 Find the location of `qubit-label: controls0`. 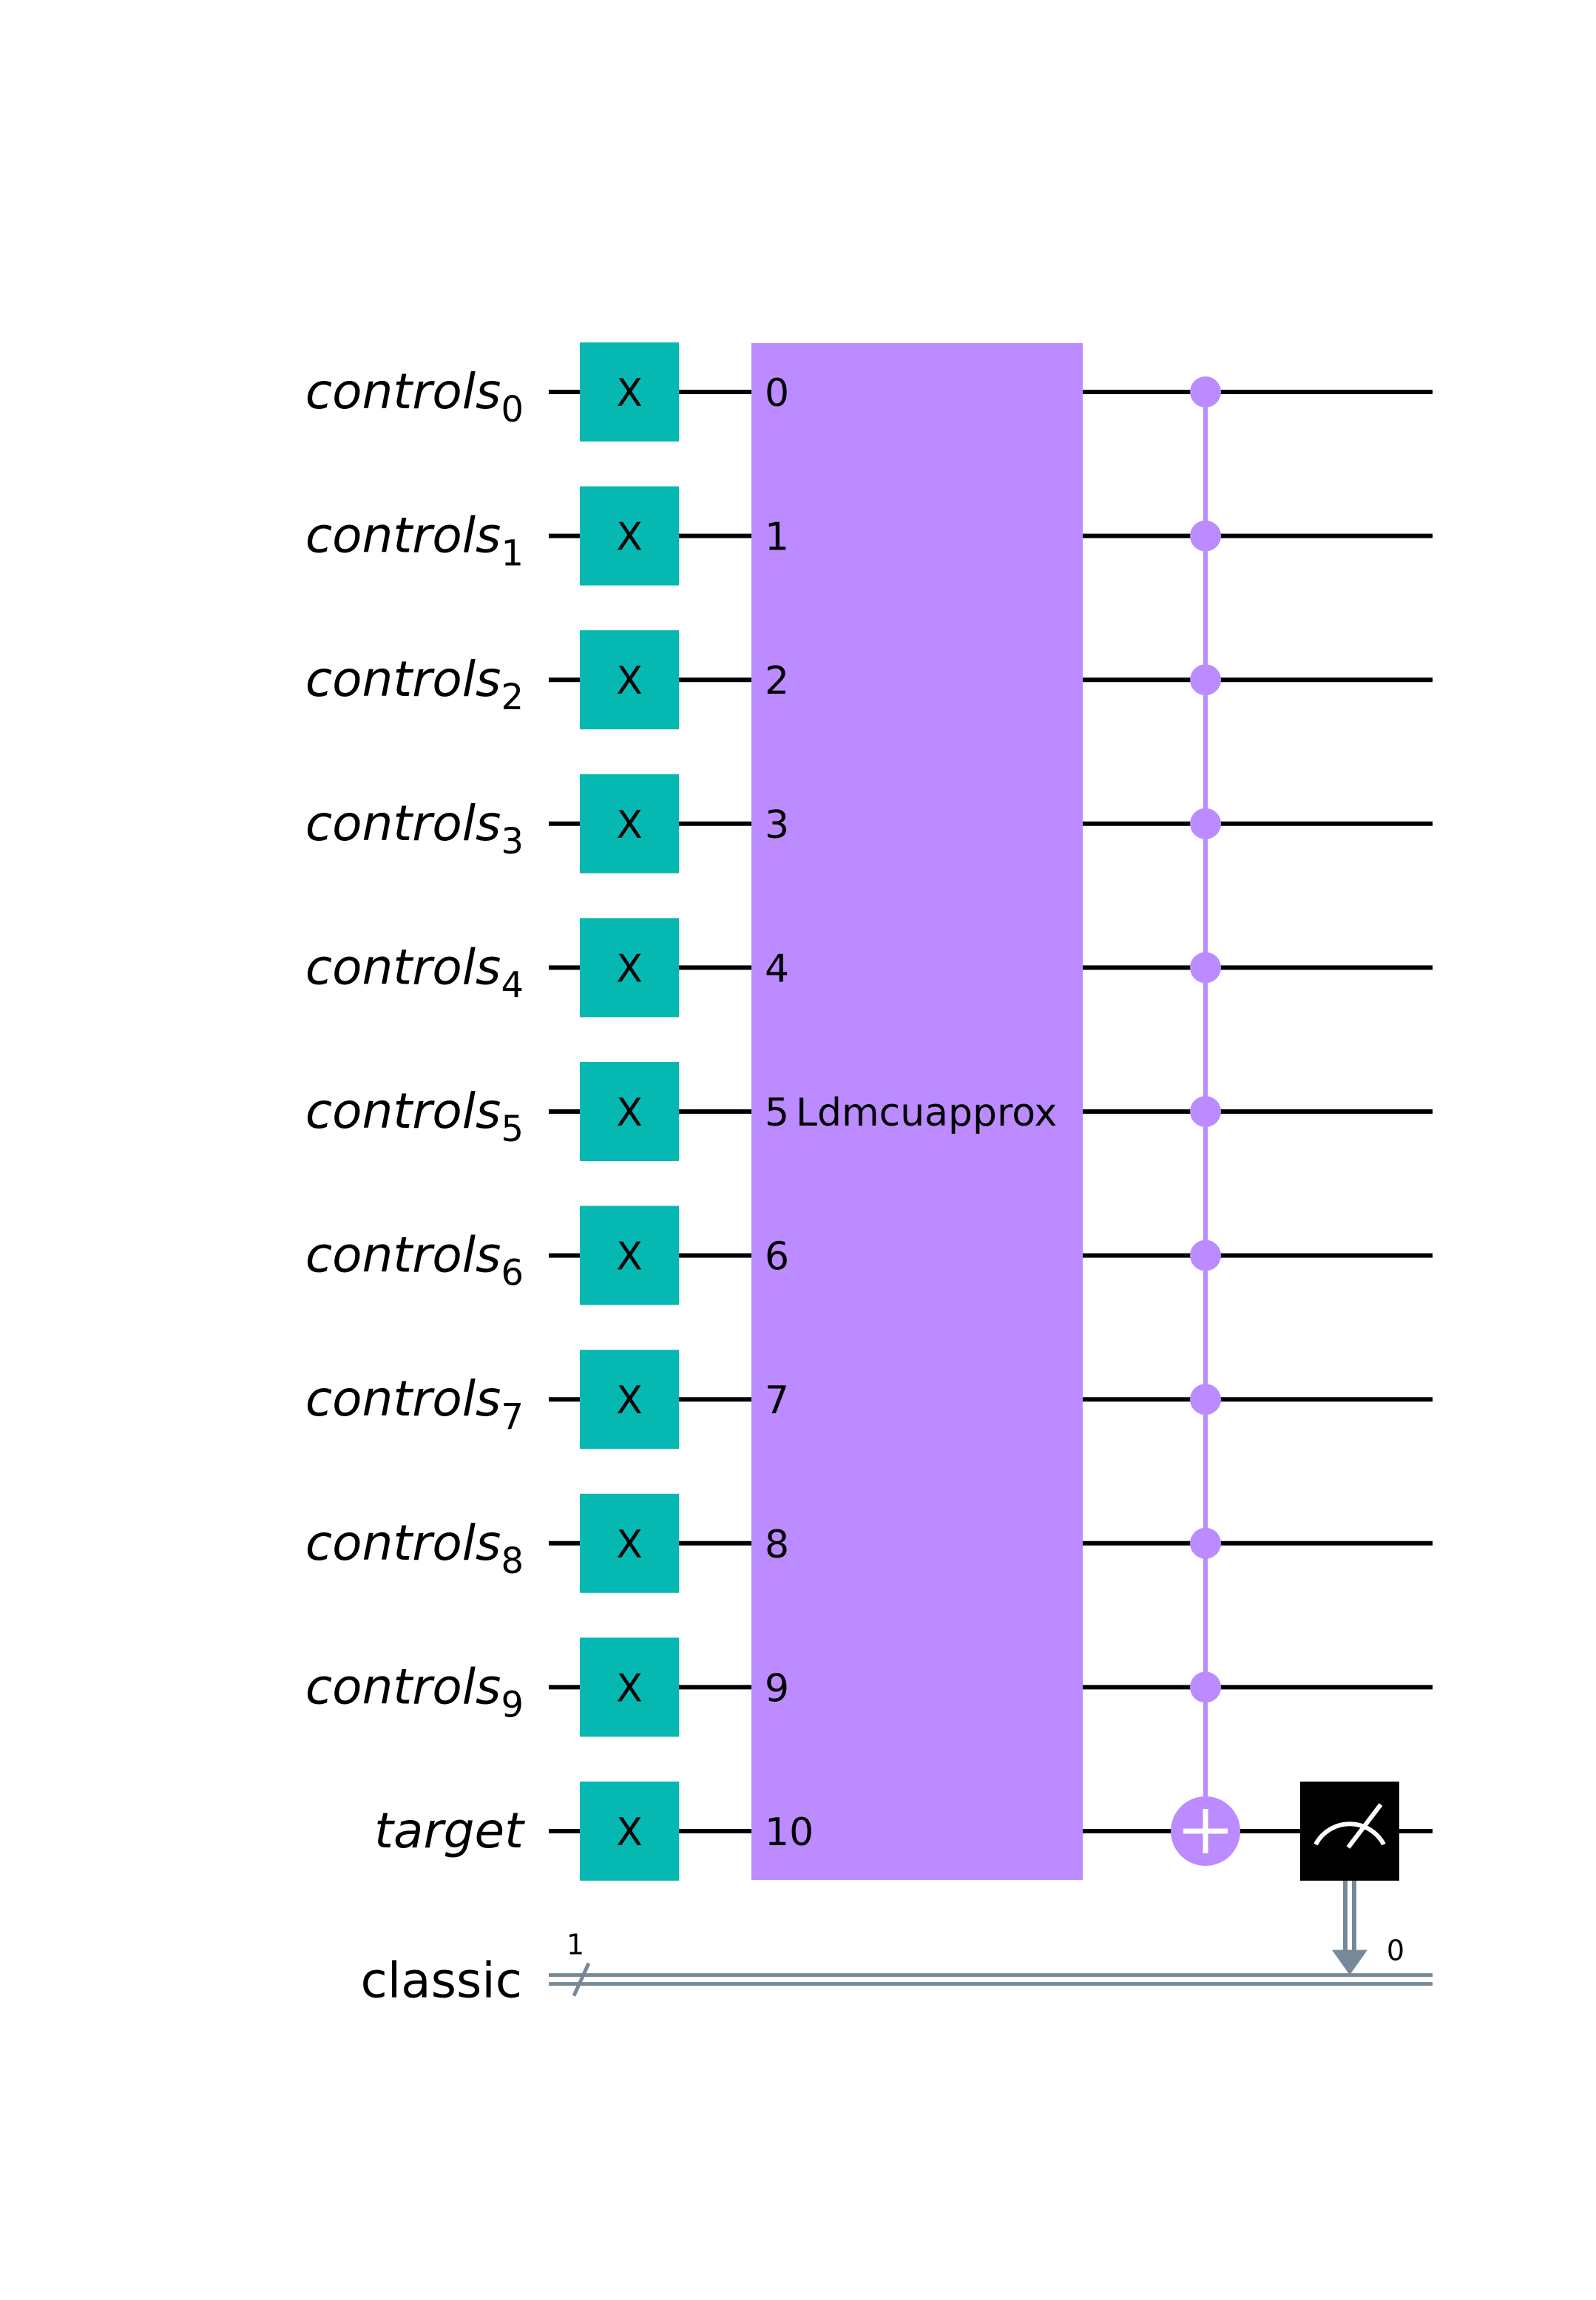

qubit-label: controls0 is located at coordinates (414, 396).